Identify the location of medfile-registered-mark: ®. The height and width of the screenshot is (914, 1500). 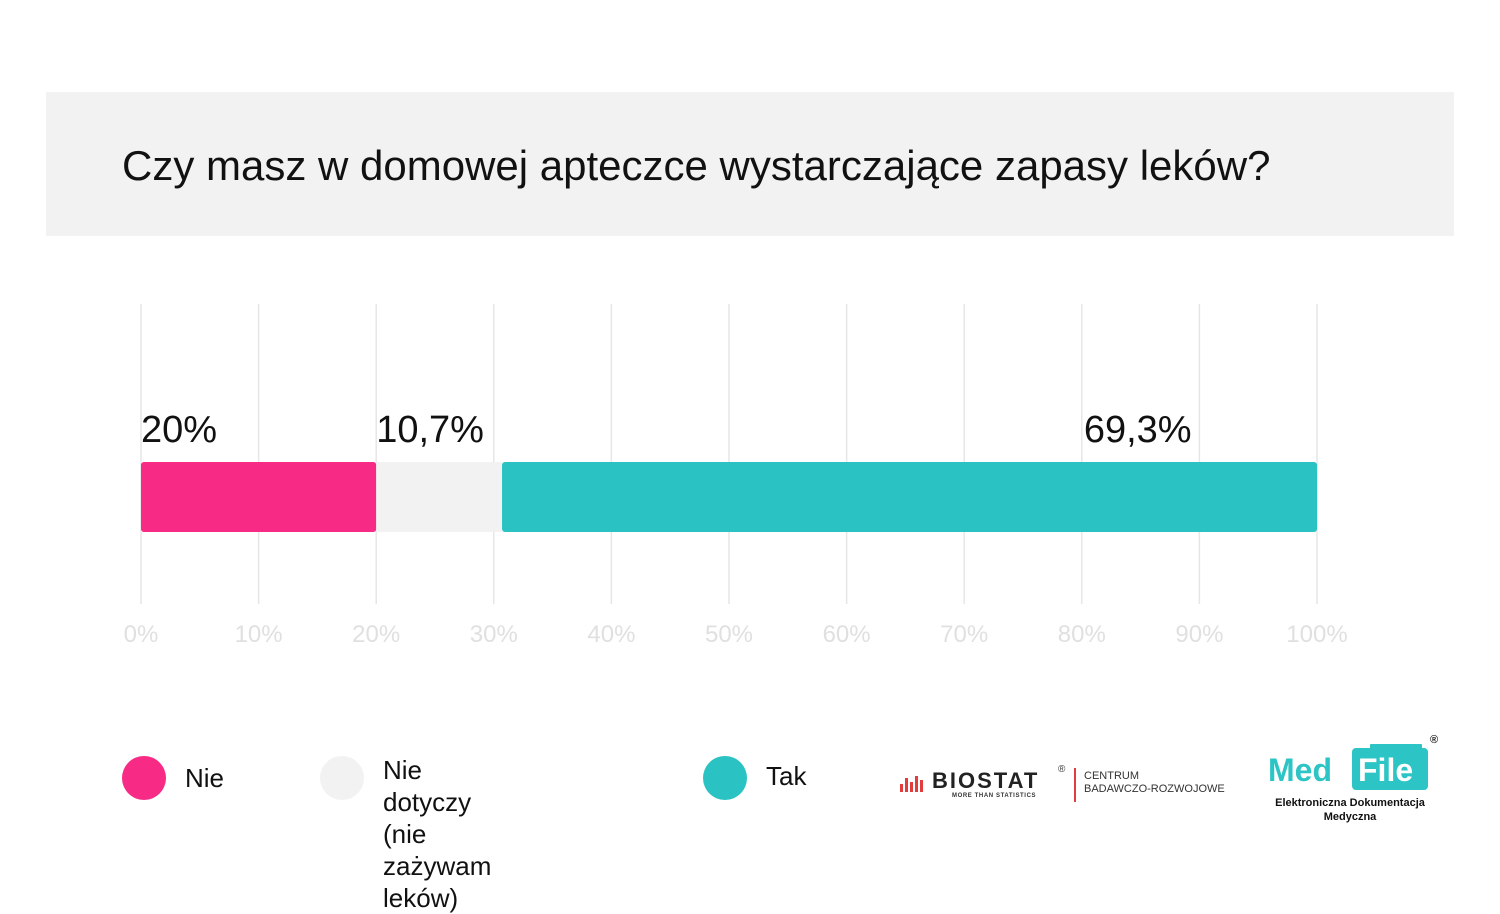
(1434, 740).